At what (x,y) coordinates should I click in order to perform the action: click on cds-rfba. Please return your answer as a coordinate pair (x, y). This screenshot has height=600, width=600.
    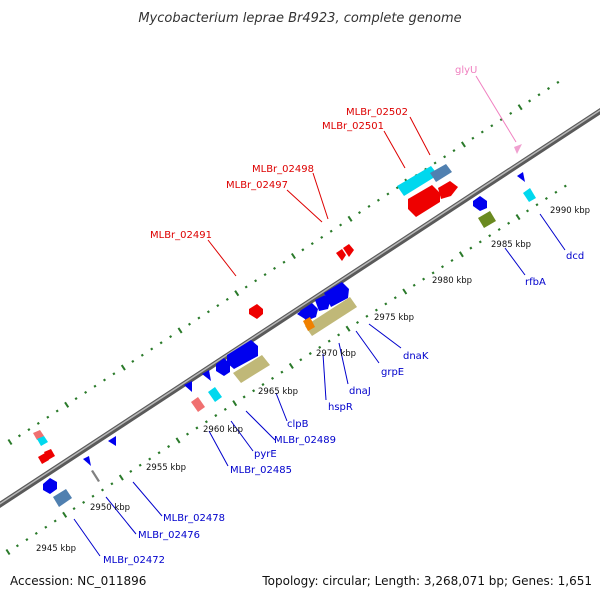
    Looking at the image, I should click on (480, 203).